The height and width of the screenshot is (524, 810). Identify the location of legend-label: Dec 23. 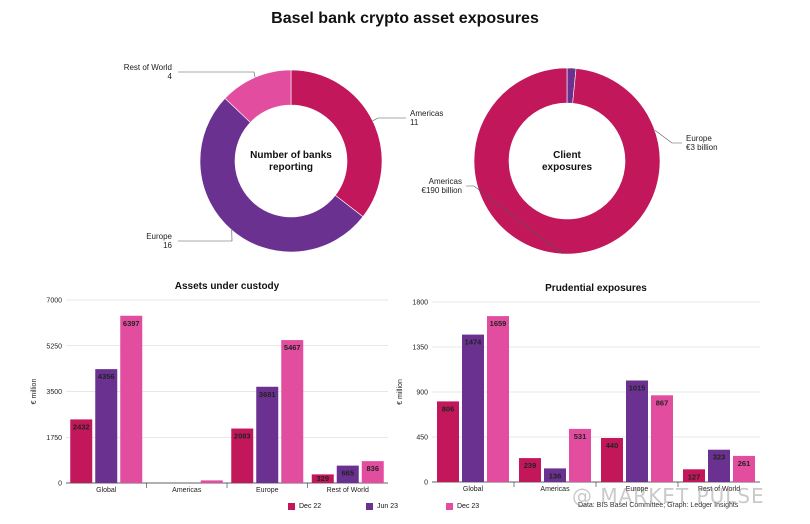
(468, 506).